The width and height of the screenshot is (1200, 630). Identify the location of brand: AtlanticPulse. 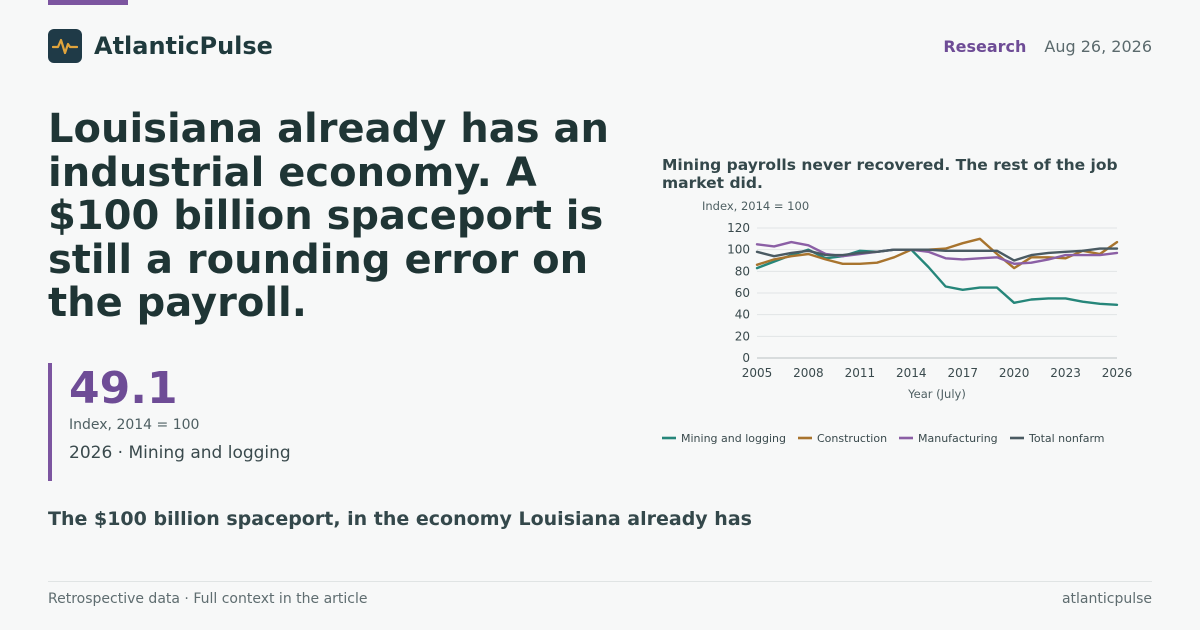
(160, 46).